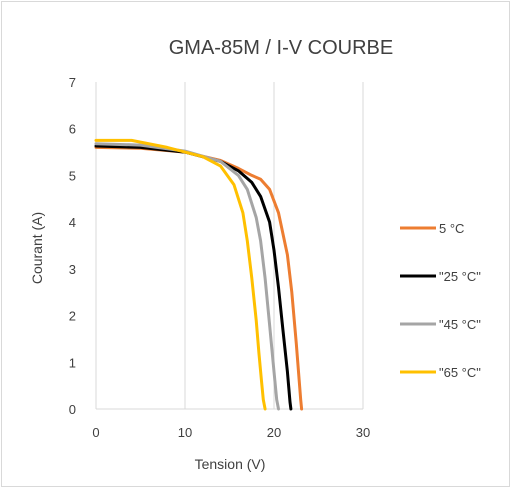  Describe the element at coordinates (72, 362) in the screenshot. I see `y-tick-label: 1` at that location.